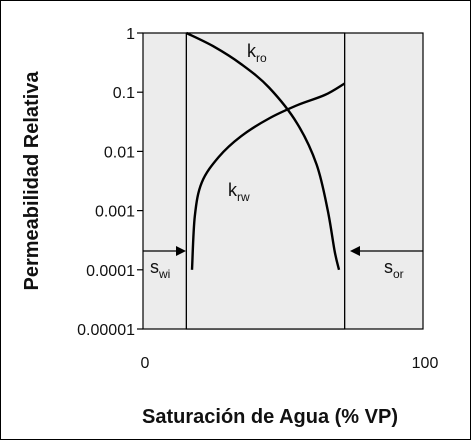  Describe the element at coordinates (270, 417) in the screenshot. I see `x-axis-title: Saturación de Agua (% VP)` at that location.